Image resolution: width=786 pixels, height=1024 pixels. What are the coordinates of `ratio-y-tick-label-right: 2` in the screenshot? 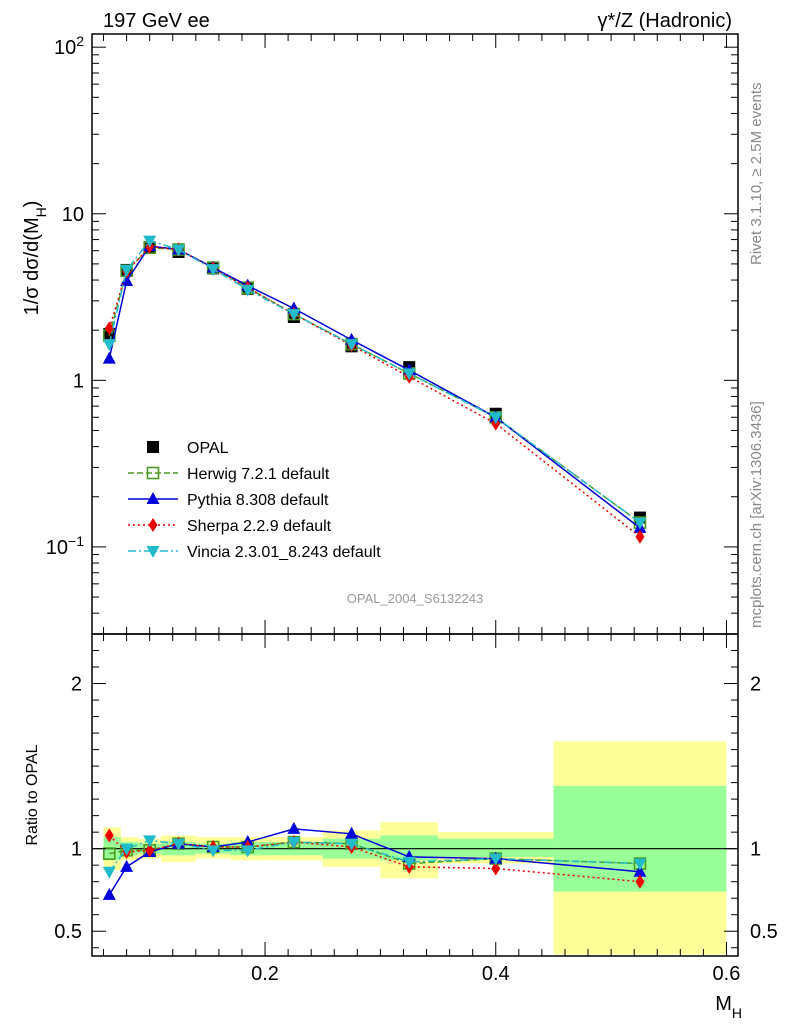 It's located at (755, 685).